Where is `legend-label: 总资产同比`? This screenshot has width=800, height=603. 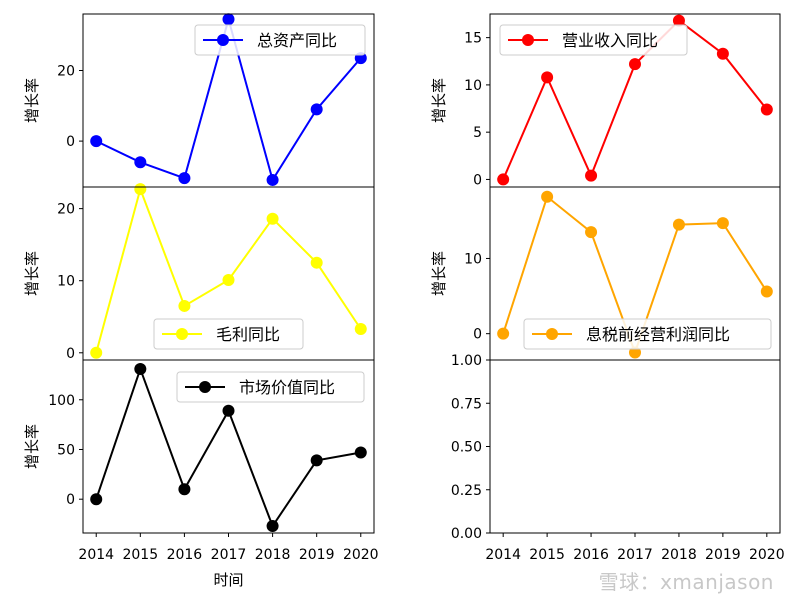
legend-label: 总资产同比 is located at coordinates (297, 40).